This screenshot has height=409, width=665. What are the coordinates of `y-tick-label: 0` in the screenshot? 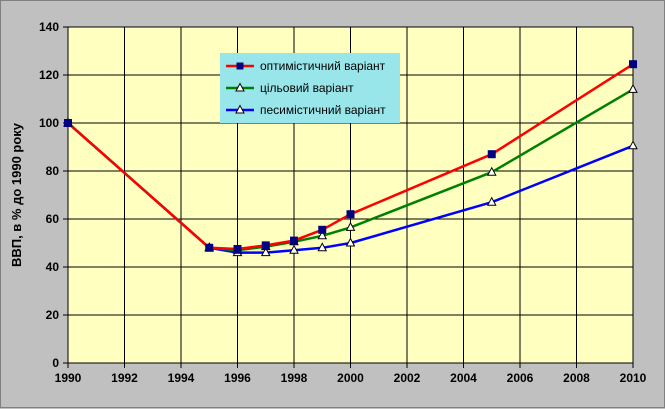 It's located at (55, 363).